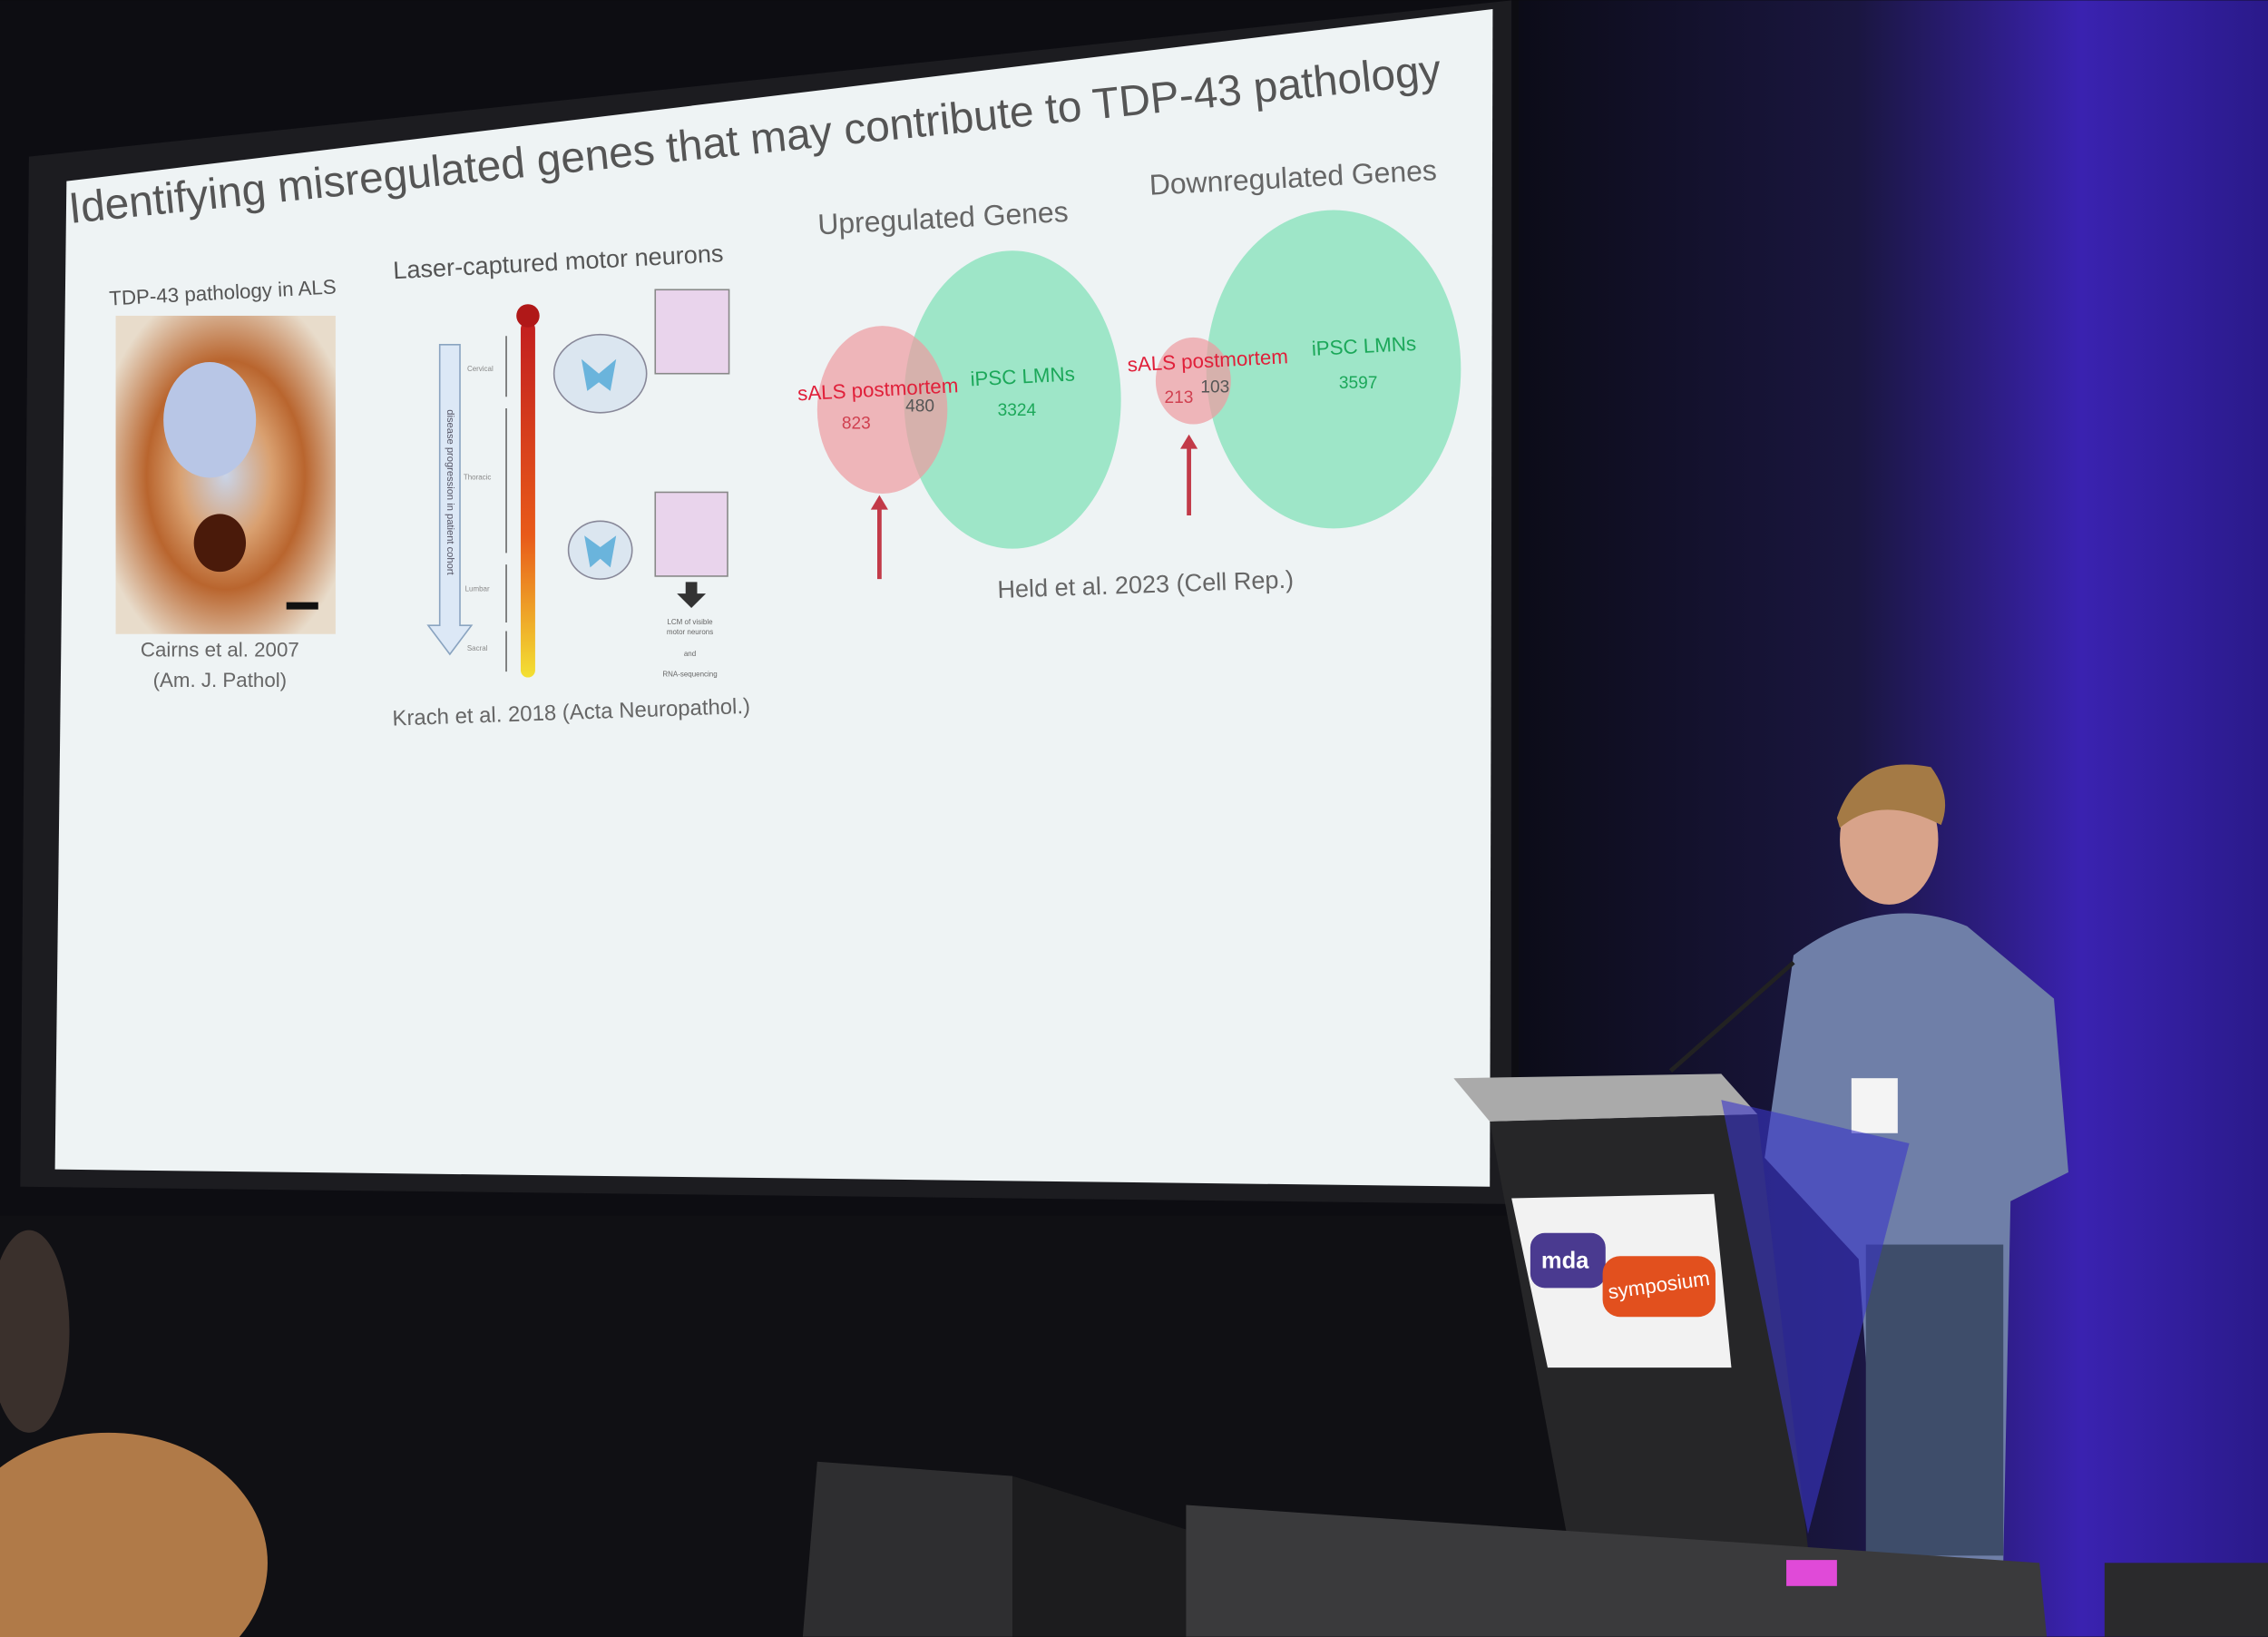 This screenshot has height=1637, width=2268. Describe the element at coordinates (478, 478) in the screenshot. I see `region-label: Thoracic` at that location.